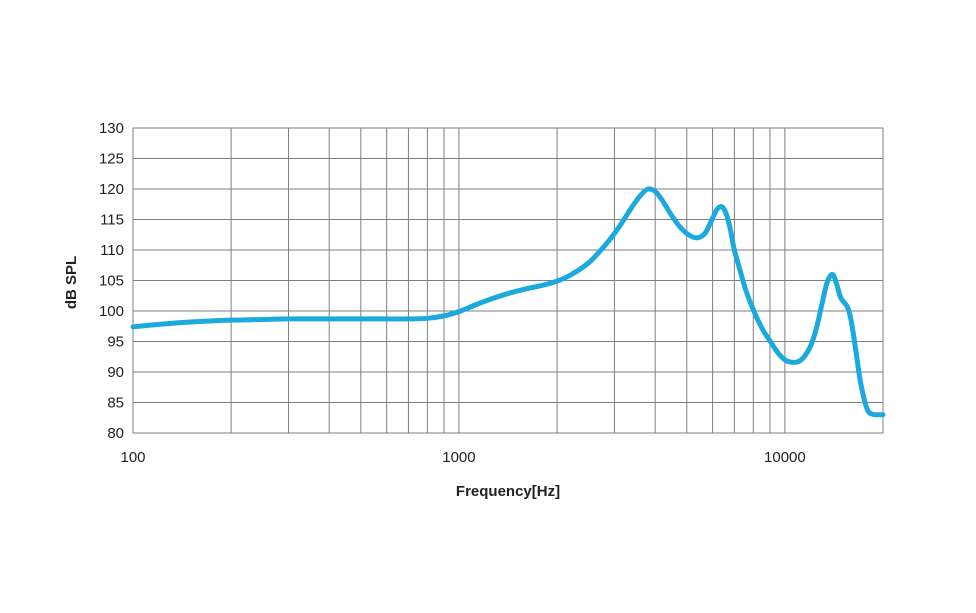 This screenshot has height=613, width=976. What do you see at coordinates (115, 342) in the screenshot?
I see `y-tick-label: 95` at bounding box center [115, 342].